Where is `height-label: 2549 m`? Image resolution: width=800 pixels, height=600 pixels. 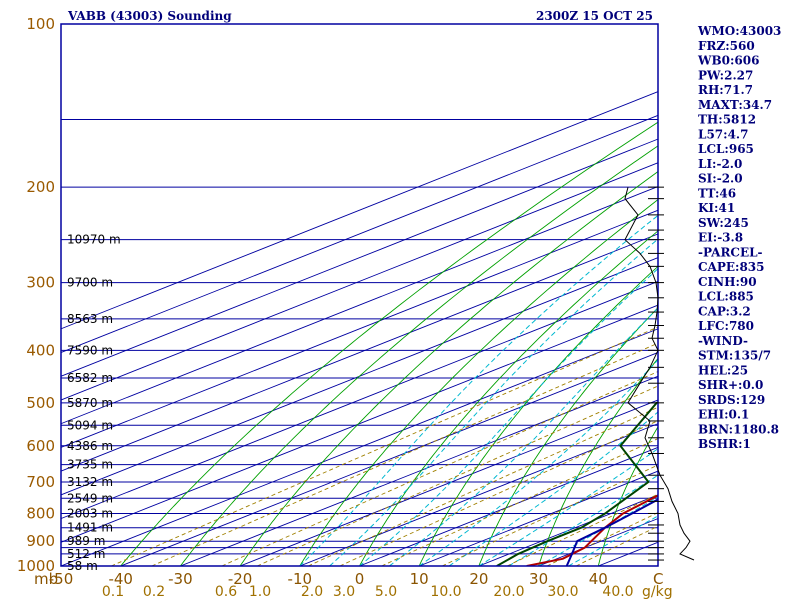
height-label: 2549 m is located at coordinates (90, 498).